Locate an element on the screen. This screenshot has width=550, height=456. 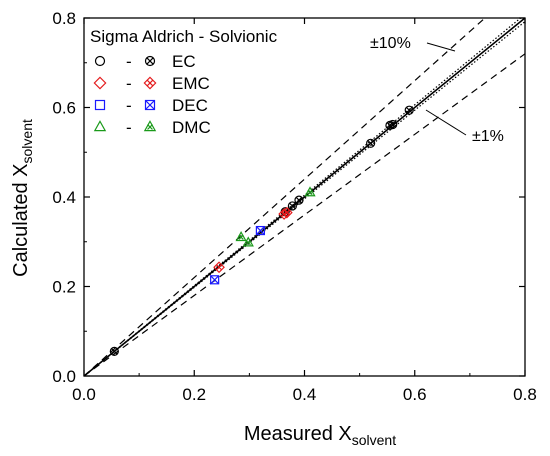
annotation-1pct-leader is located at coordinates (446, 122).